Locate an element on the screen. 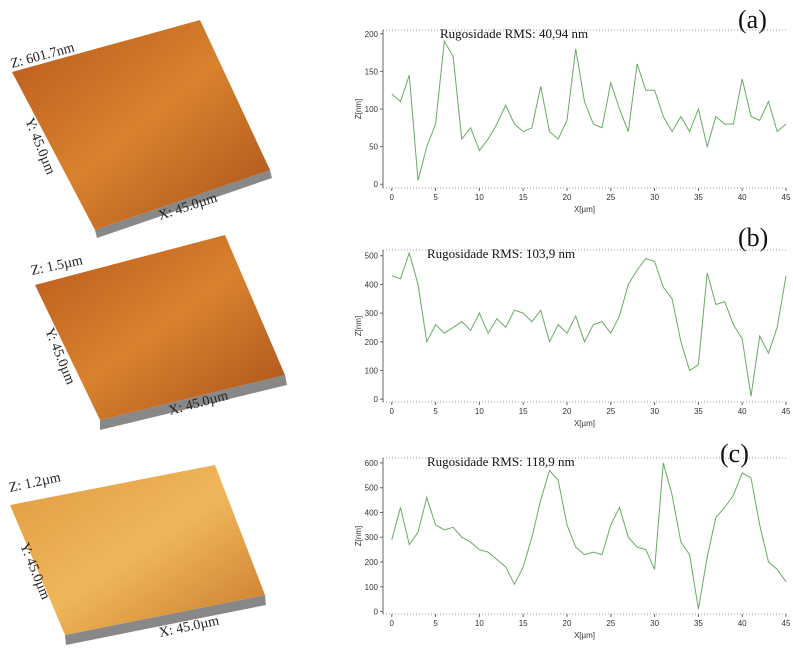 The width and height of the screenshot is (793, 648). panel-label: (a) is located at coordinates (752, 19).